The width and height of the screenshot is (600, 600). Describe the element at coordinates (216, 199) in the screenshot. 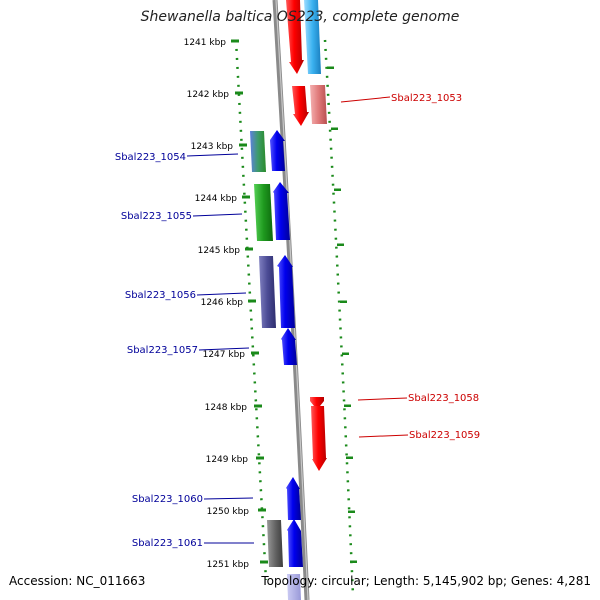

I see `tick-label: 1244 kbp` at that location.